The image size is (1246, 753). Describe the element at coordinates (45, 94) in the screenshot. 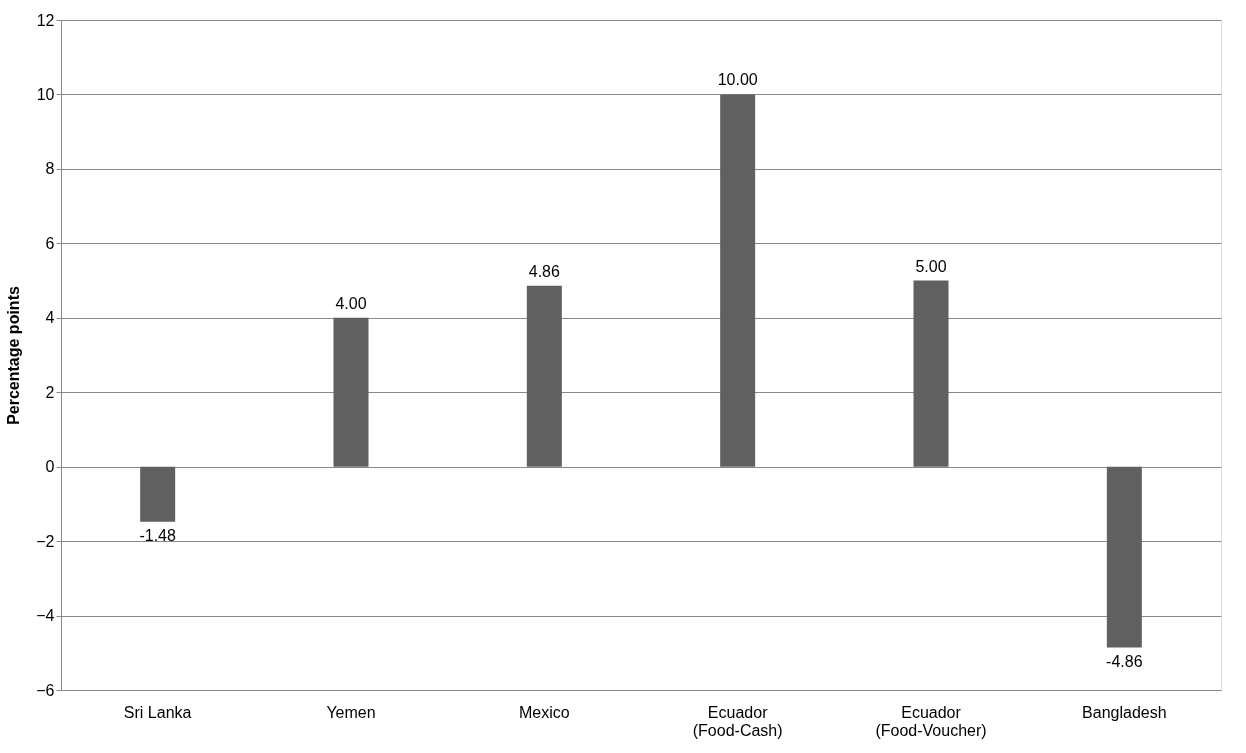

I see `y-tick-label: 10` at that location.